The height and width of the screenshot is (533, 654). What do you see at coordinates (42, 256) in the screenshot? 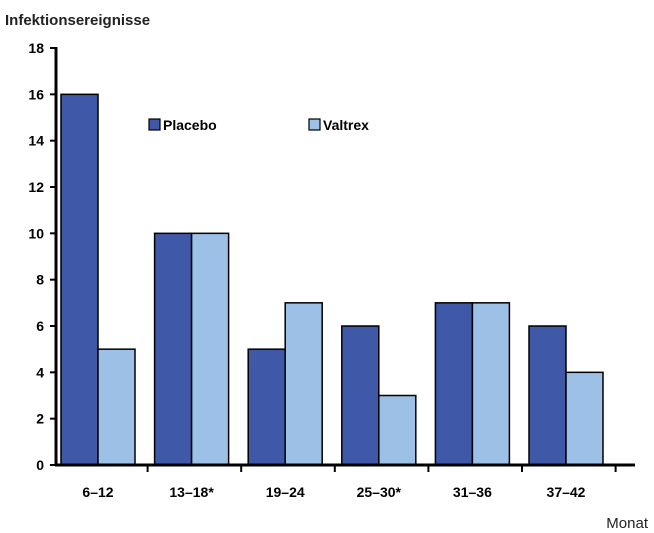
I see `y-axis-ticks: 0 2 4 6 8 10 12 14 16 18` at bounding box center [42, 256].